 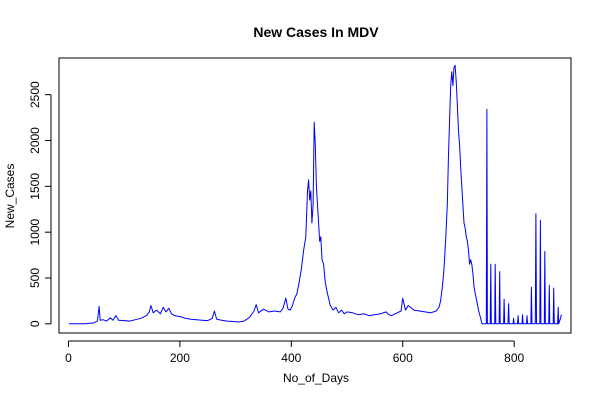 I want to click on x-axis-label: No_of_Days, so click(x=316, y=378).